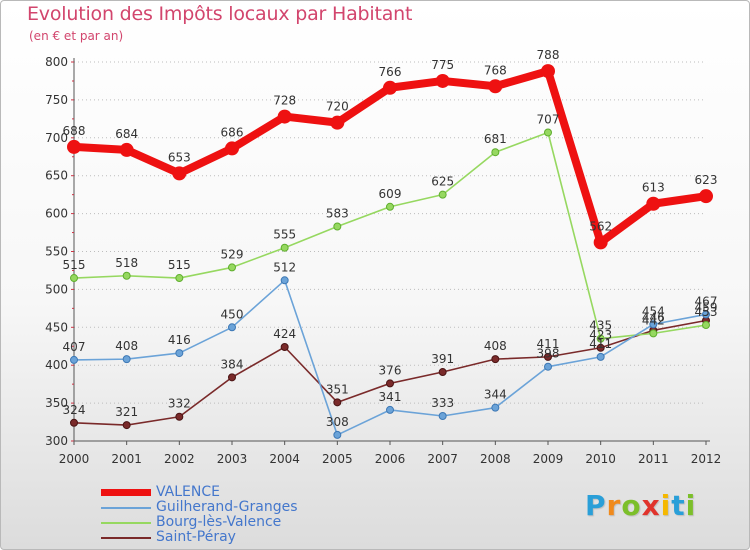 Image resolution: width=750 pixels, height=550 pixels. I want to click on legend-label: Guilherand-Granges, so click(227, 507).